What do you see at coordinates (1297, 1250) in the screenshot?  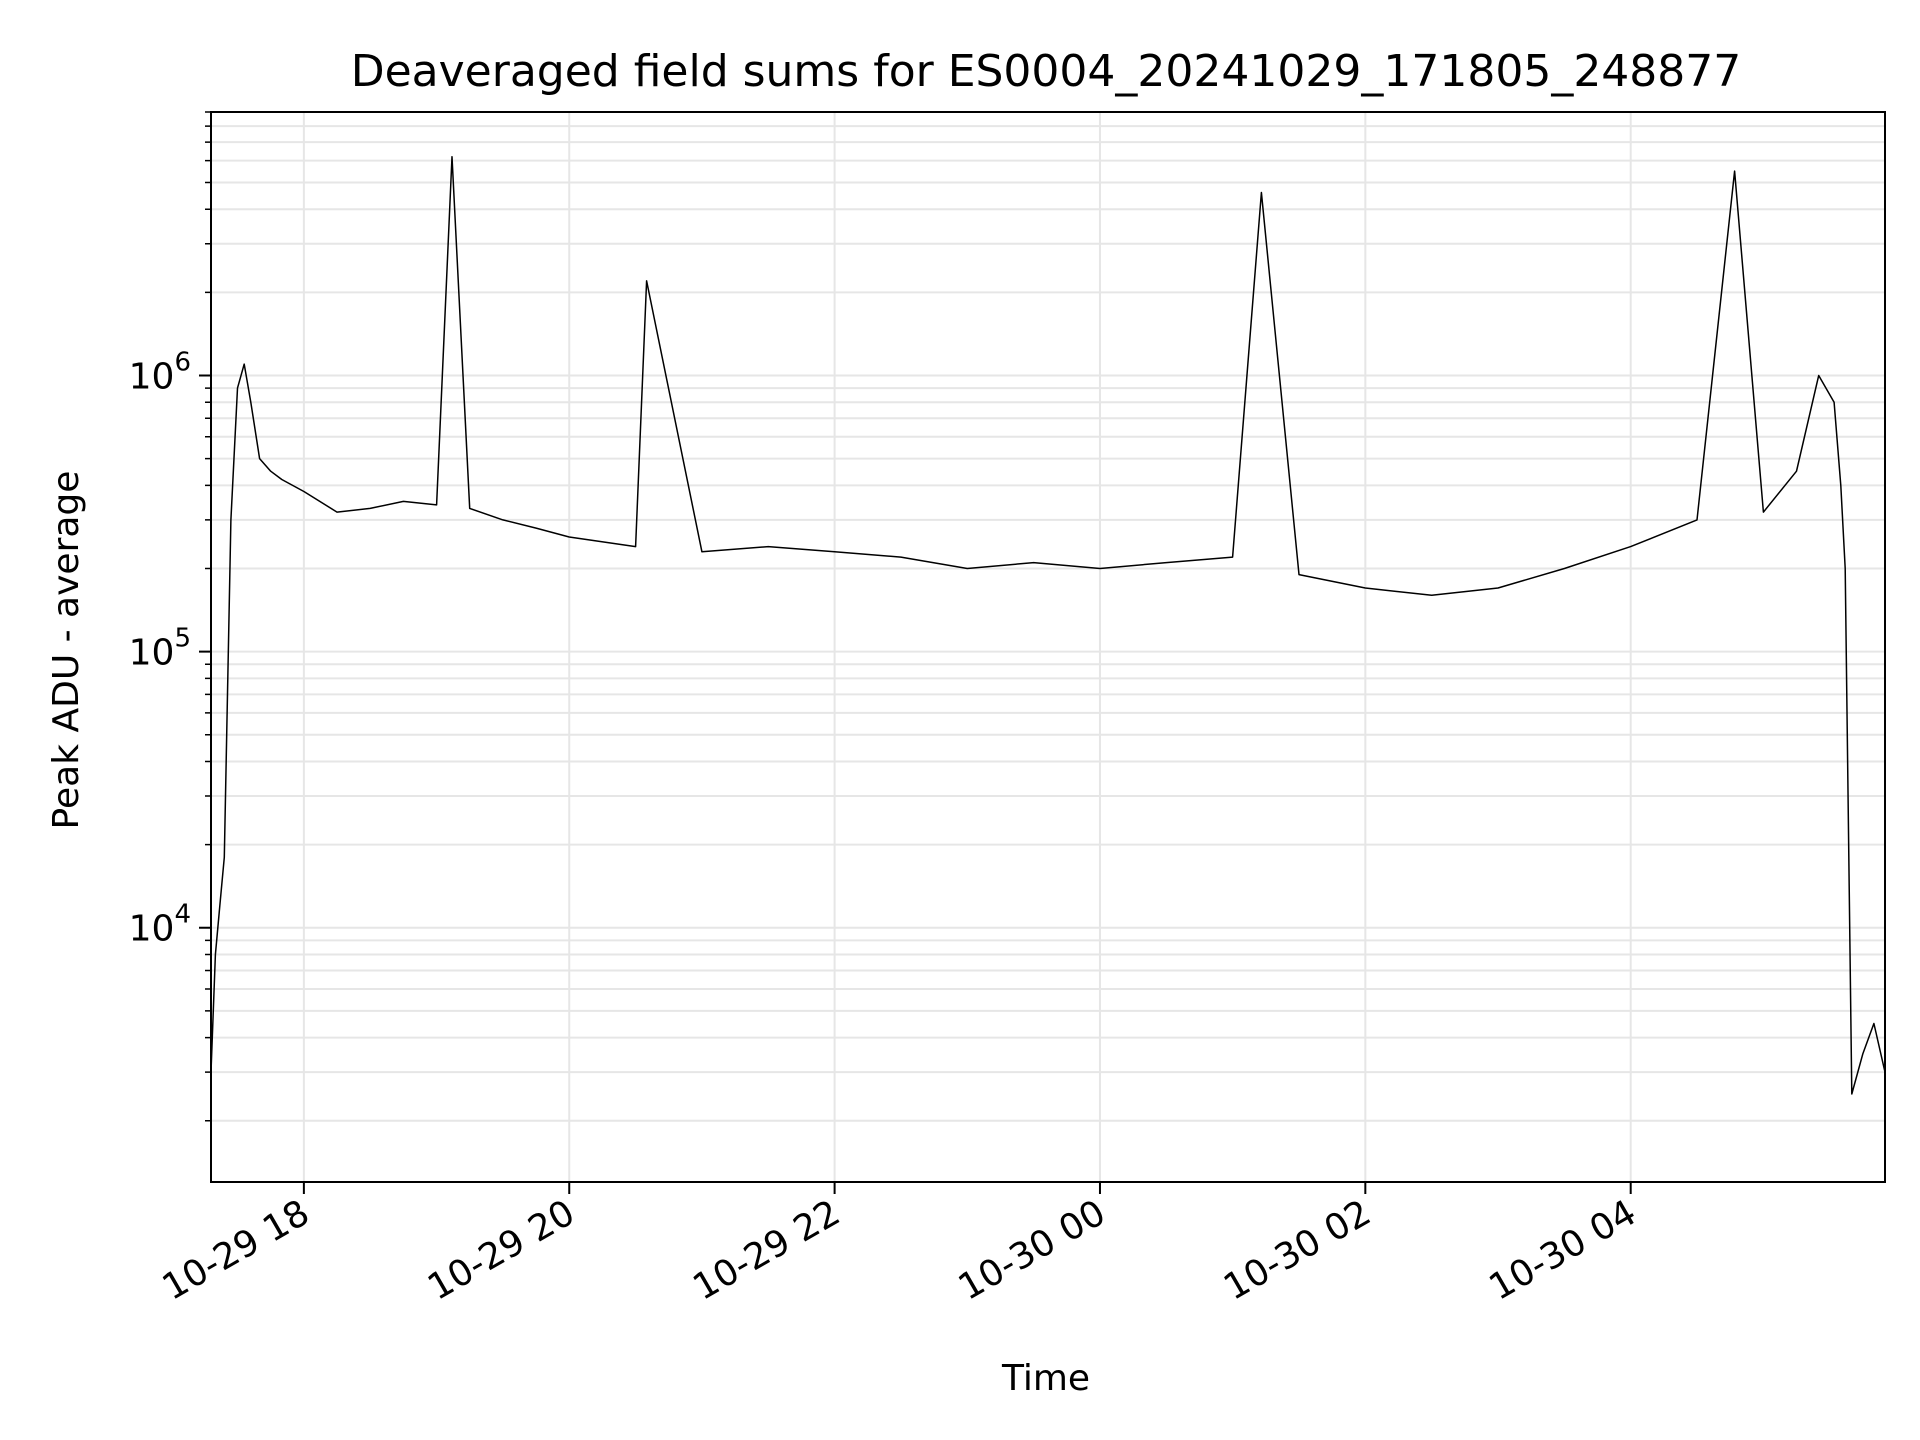 I see `x-tick-label: 10-30 02` at bounding box center [1297, 1250].